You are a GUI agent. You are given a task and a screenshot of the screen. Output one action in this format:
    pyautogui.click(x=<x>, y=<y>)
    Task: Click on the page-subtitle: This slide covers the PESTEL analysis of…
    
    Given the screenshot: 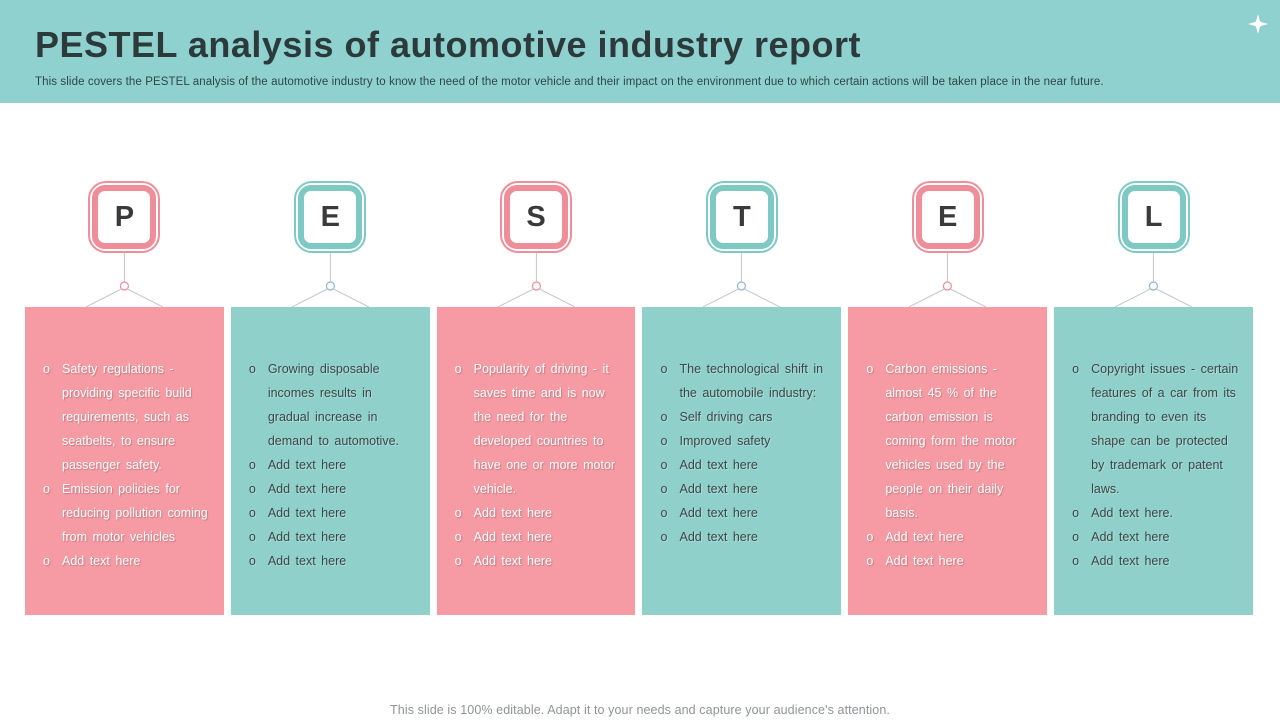 What is the action you would take?
    pyautogui.click(x=569, y=82)
    